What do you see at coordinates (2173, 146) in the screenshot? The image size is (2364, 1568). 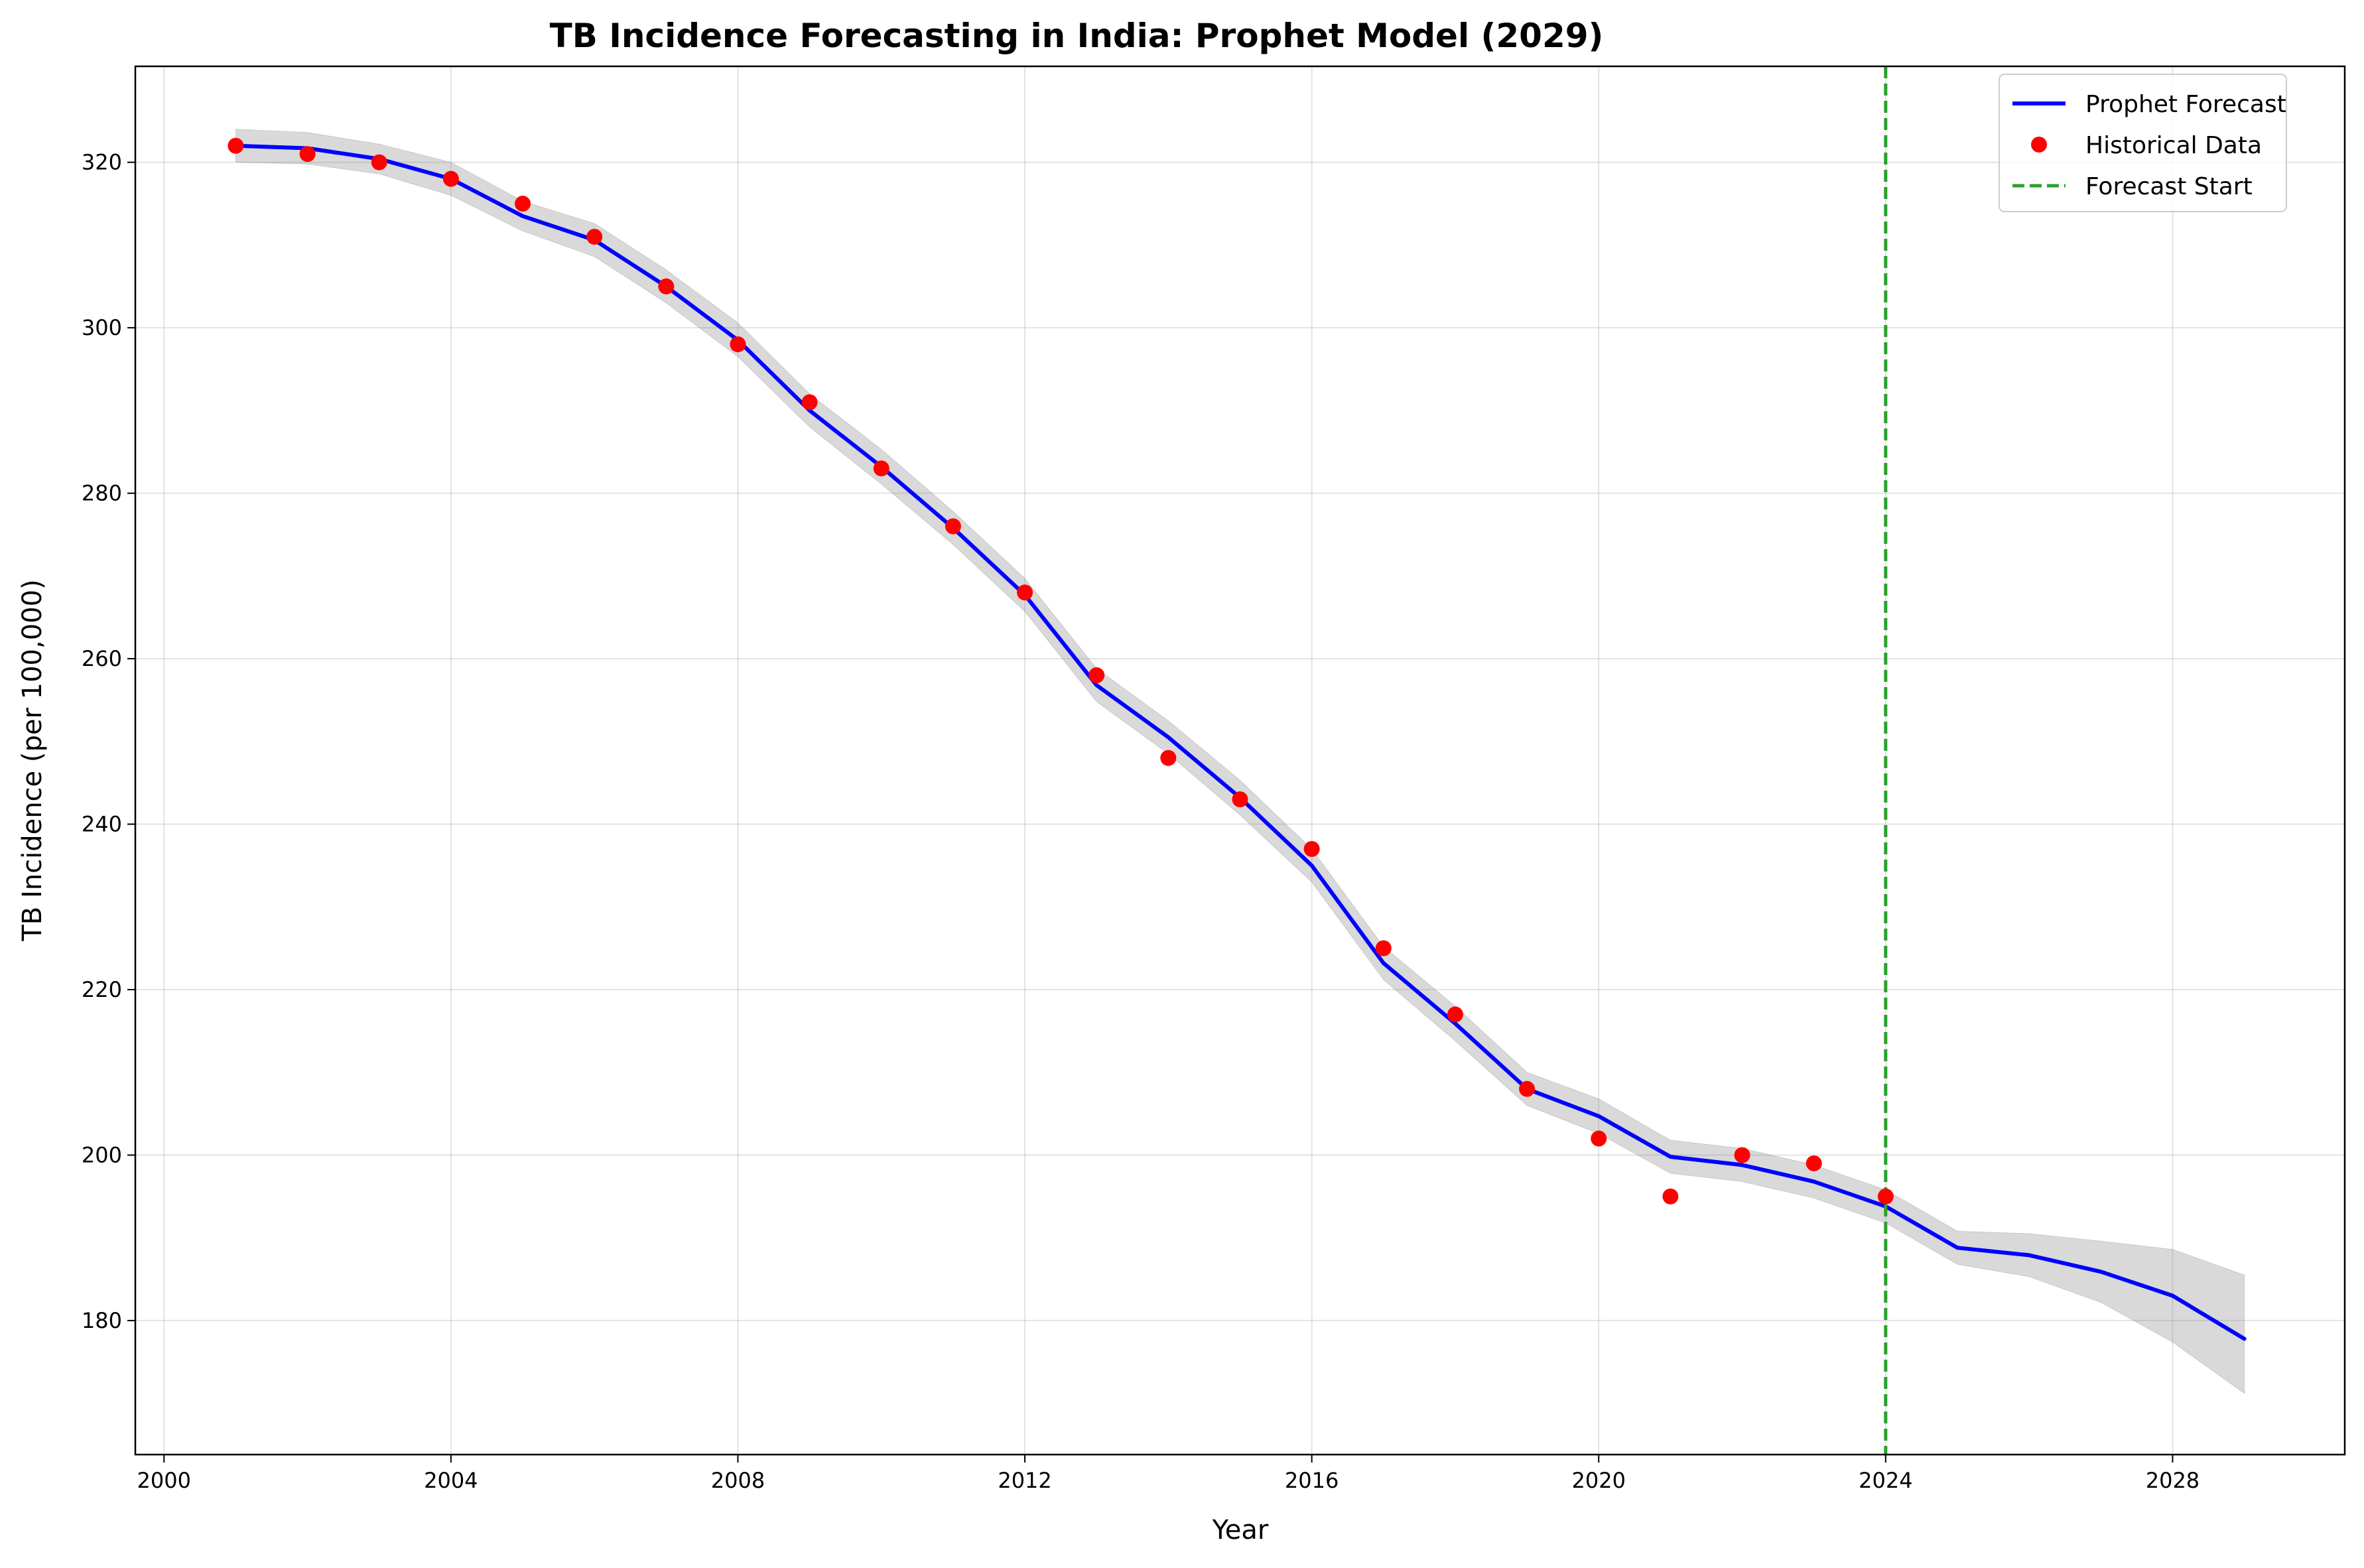 I see `legend-label: Historical Data` at bounding box center [2173, 146].